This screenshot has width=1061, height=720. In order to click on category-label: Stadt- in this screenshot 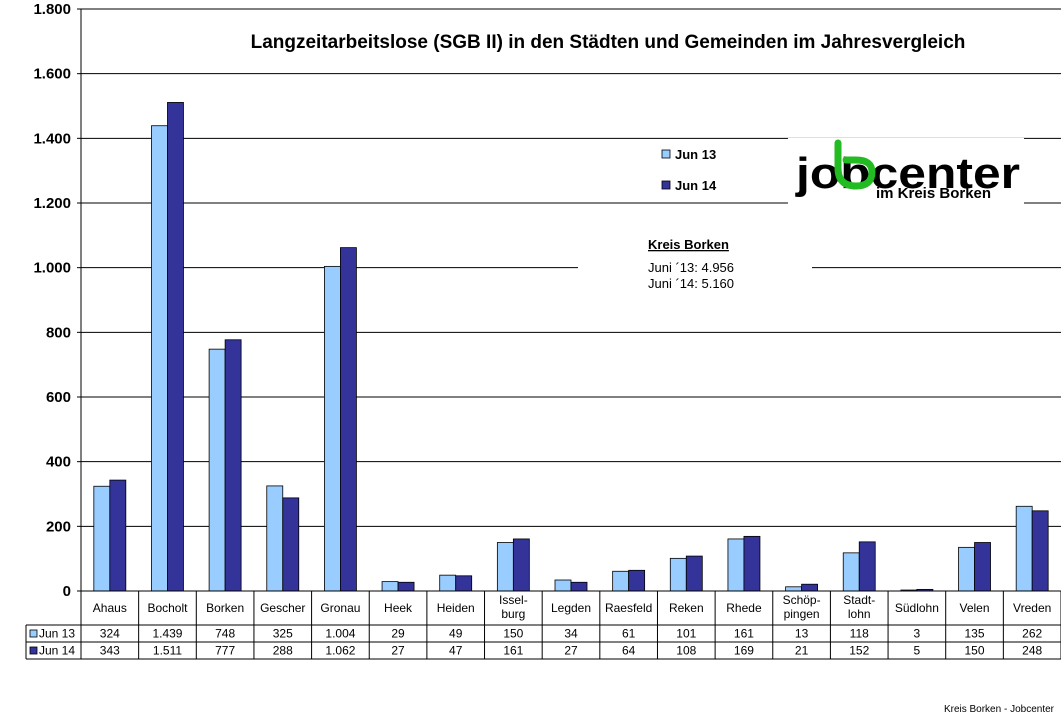, I will do `click(859, 600)`.